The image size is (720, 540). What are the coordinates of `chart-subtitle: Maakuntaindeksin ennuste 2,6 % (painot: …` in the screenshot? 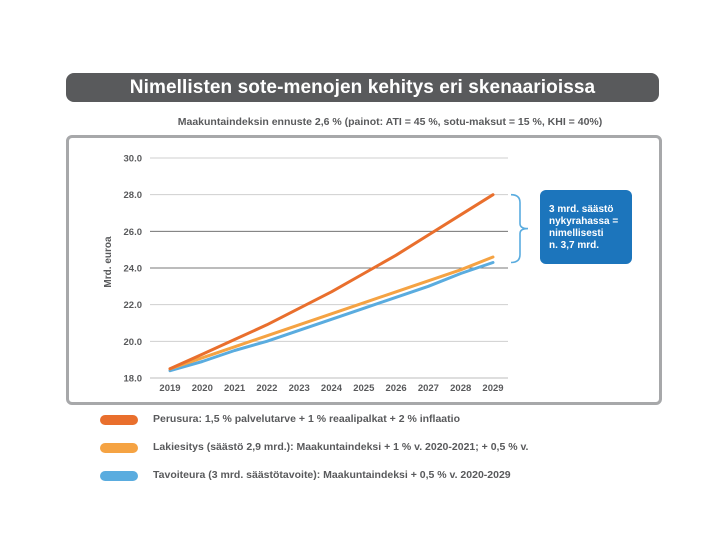 It's located at (390, 122).